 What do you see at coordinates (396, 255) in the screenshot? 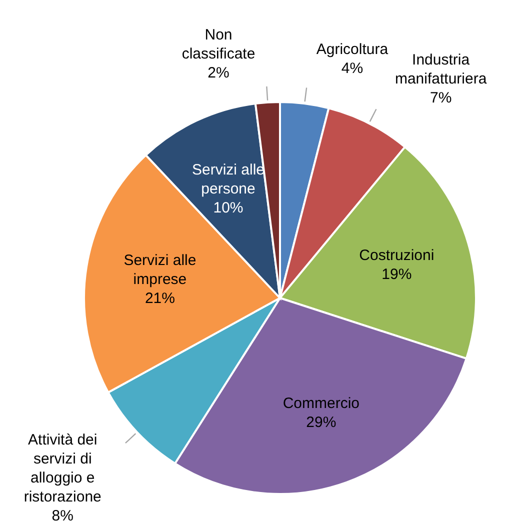
I see `slice-label: Costruzioni` at bounding box center [396, 255].